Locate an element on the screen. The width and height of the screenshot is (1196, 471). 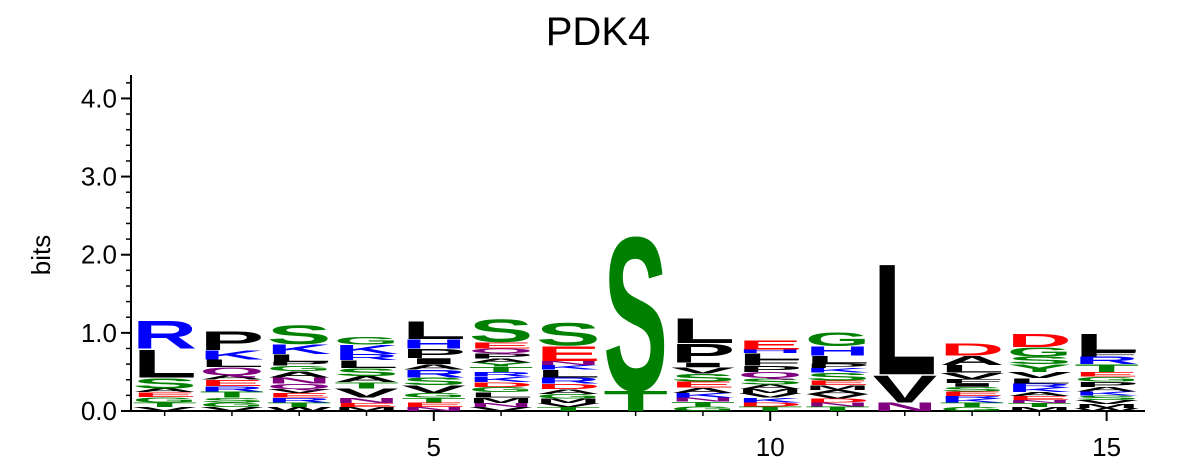
logo-letter: Y is located at coordinates (501, 365).